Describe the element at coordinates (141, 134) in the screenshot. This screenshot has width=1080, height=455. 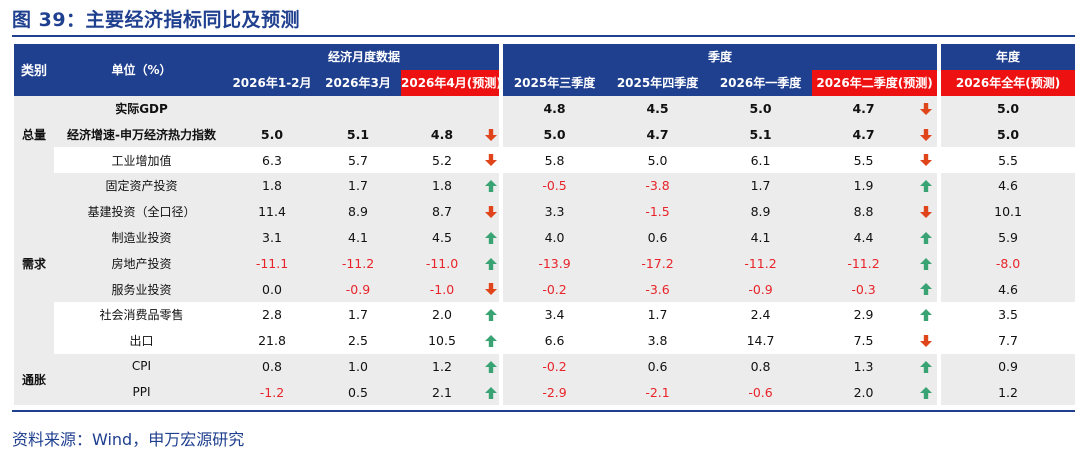
I see `row-label: 经济增速-申万经济热力指数` at that location.